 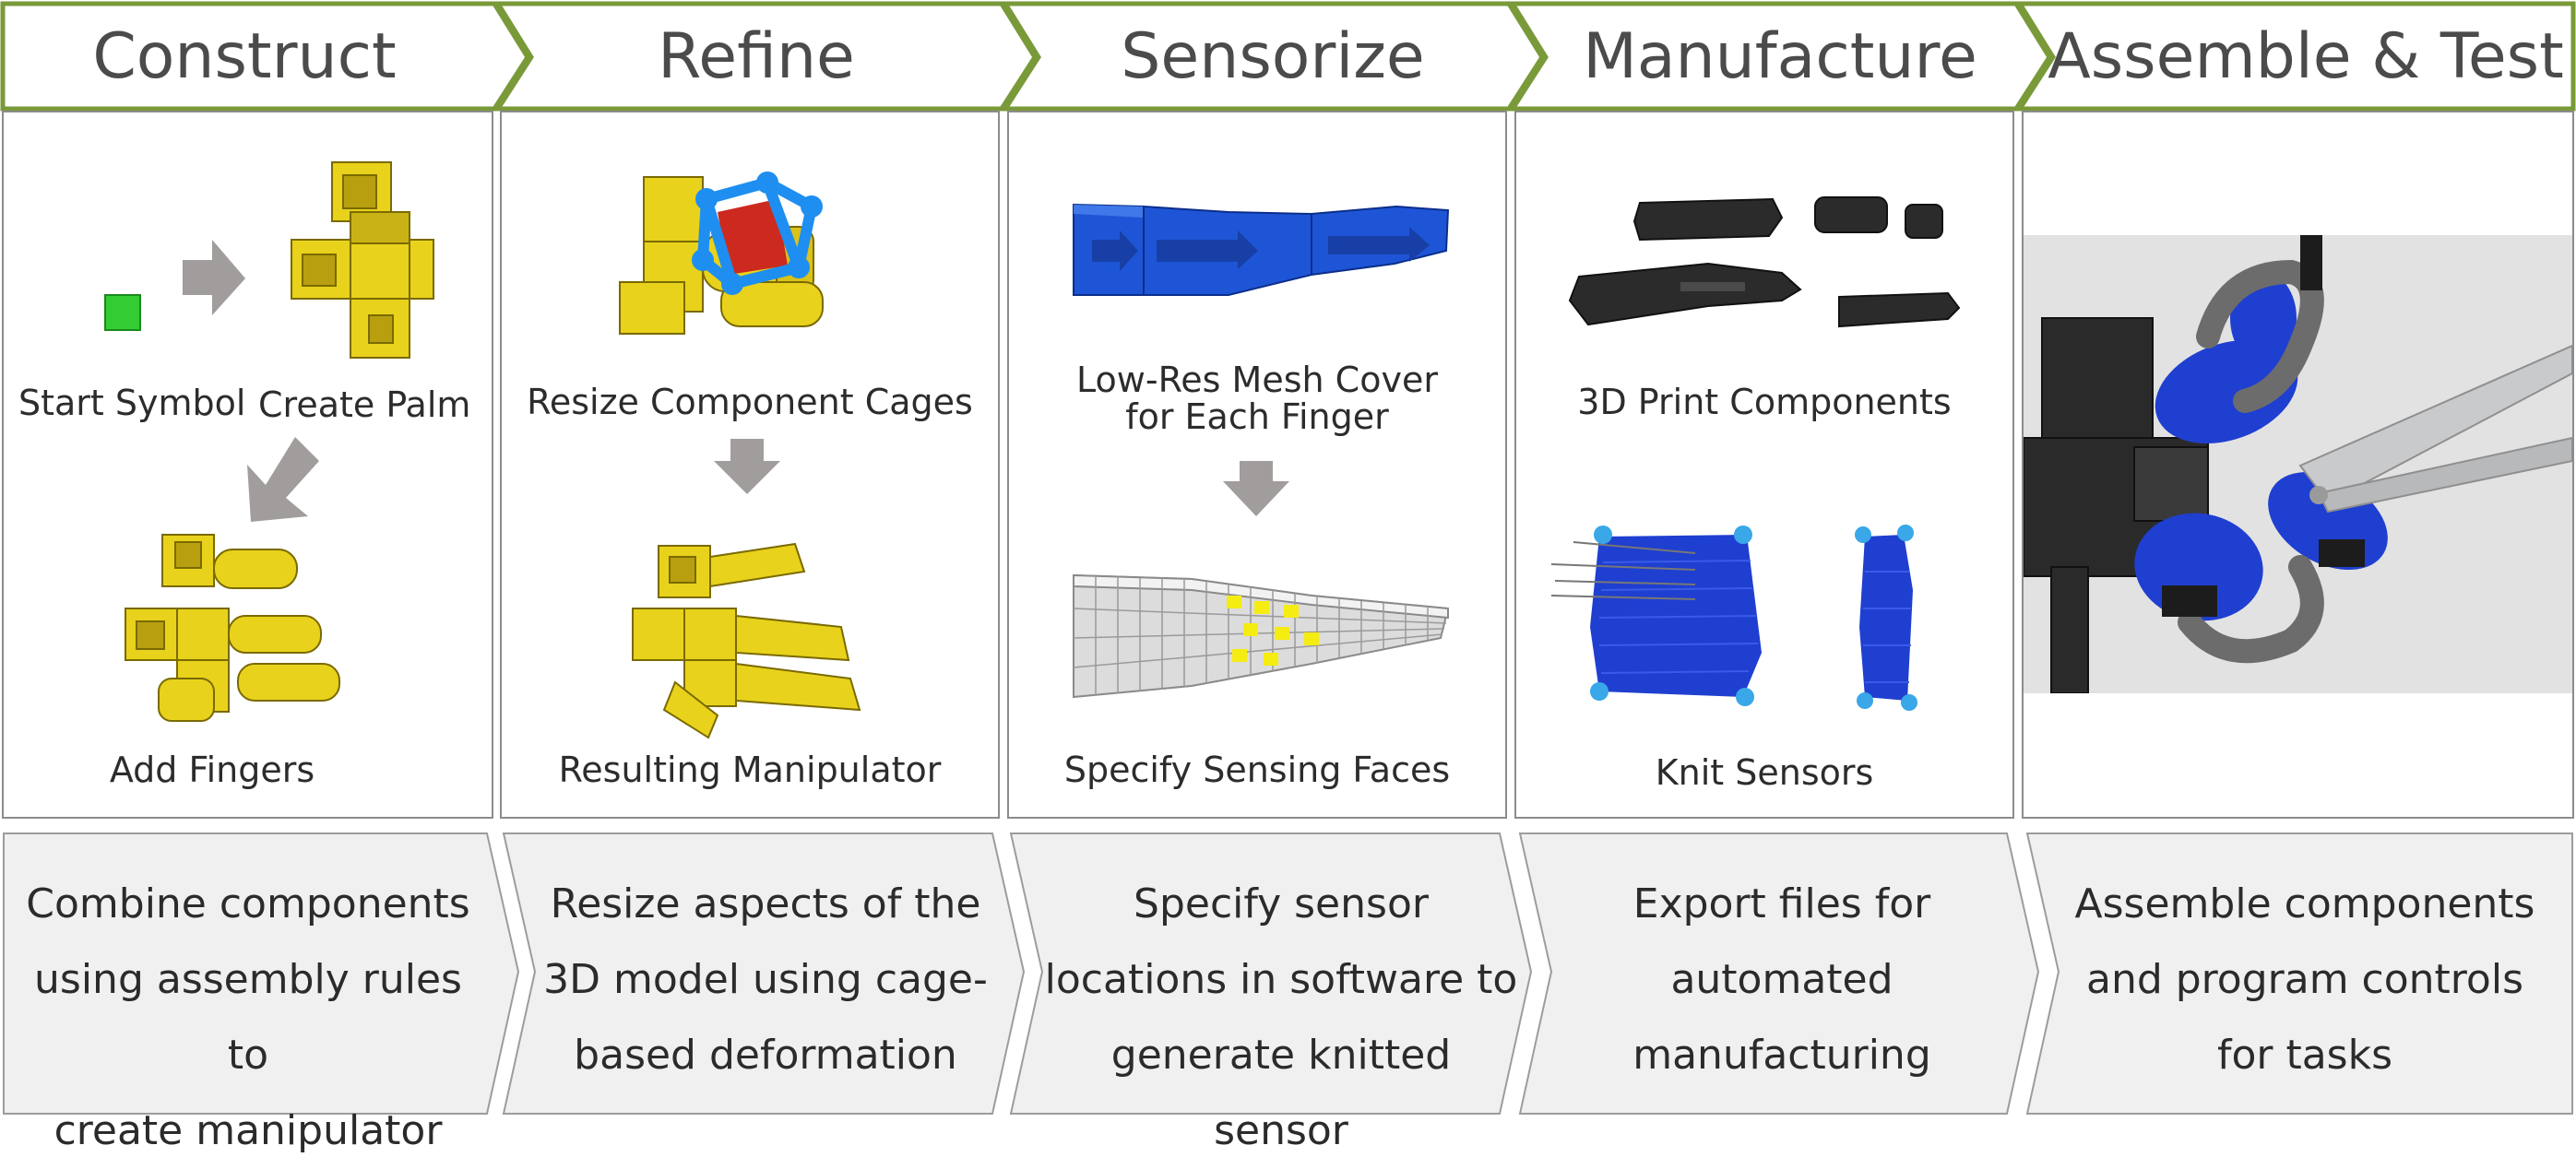 I want to click on red-cage-face, so click(x=753, y=237).